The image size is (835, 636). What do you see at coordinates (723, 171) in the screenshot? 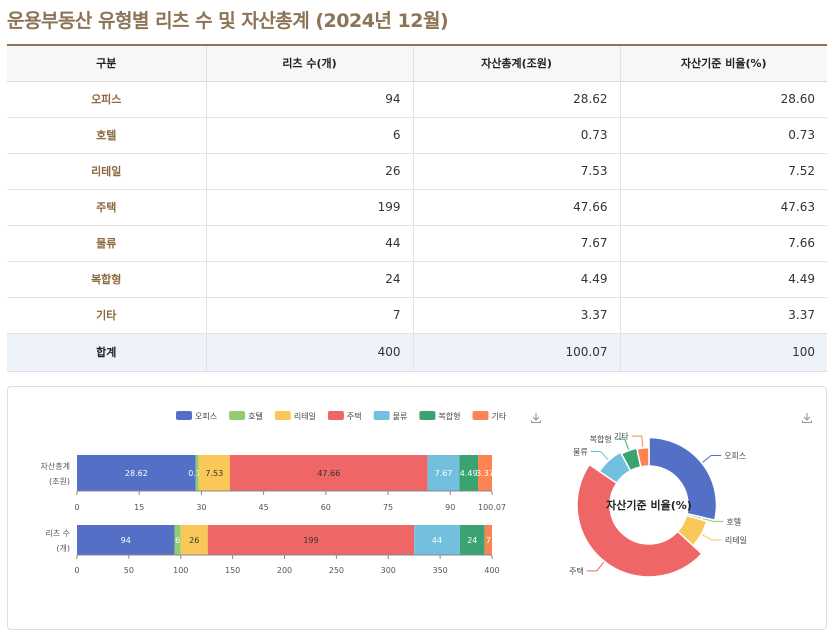
I see `row-ratio: 7.52` at bounding box center [723, 171].